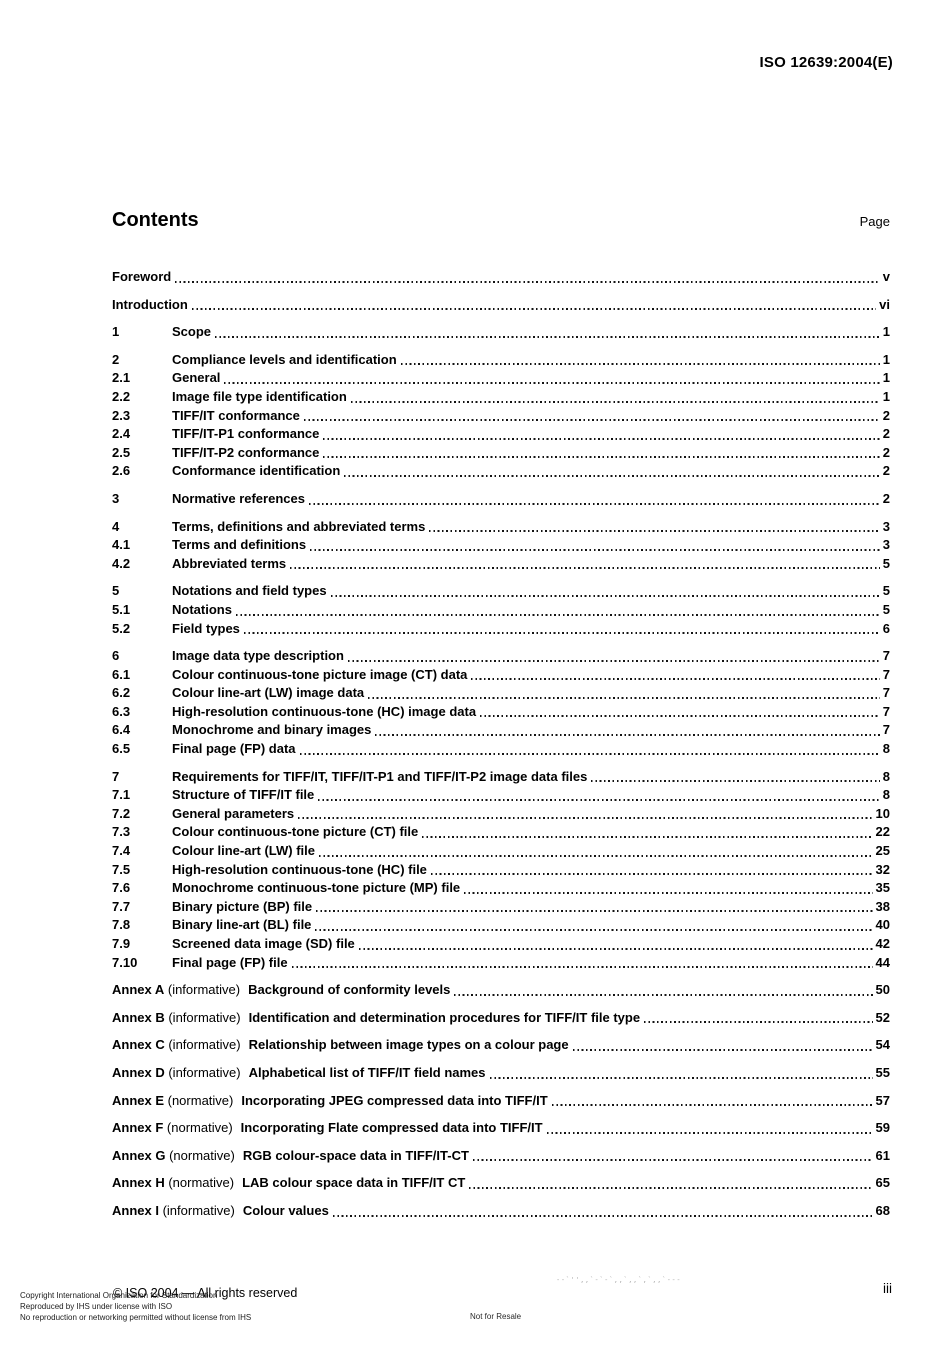  I want to click on toc-entry: 5.2 Field types 6, so click(501, 629).